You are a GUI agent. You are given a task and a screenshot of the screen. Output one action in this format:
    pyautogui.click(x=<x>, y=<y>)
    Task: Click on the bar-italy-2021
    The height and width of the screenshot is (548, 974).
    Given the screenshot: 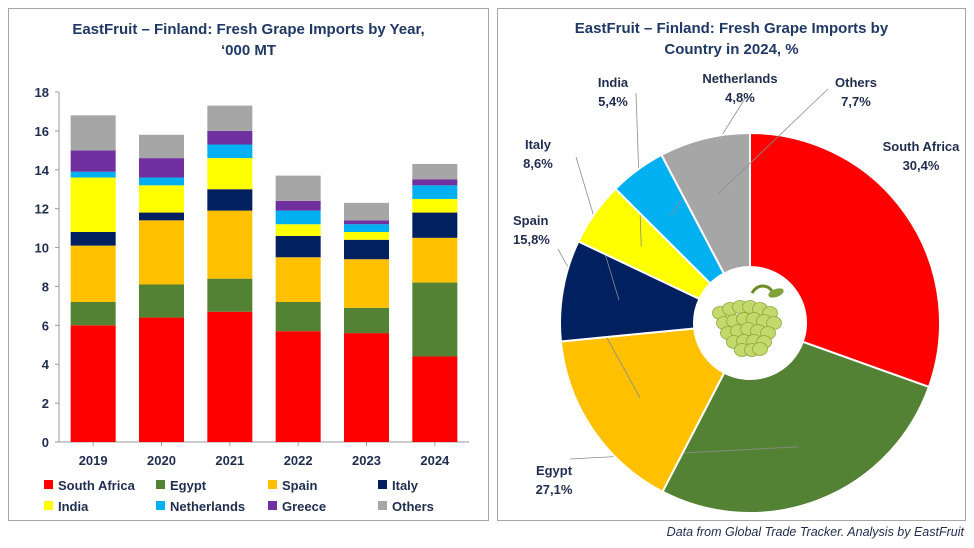 What is the action you would take?
    pyautogui.click(x=230, y=200)
    